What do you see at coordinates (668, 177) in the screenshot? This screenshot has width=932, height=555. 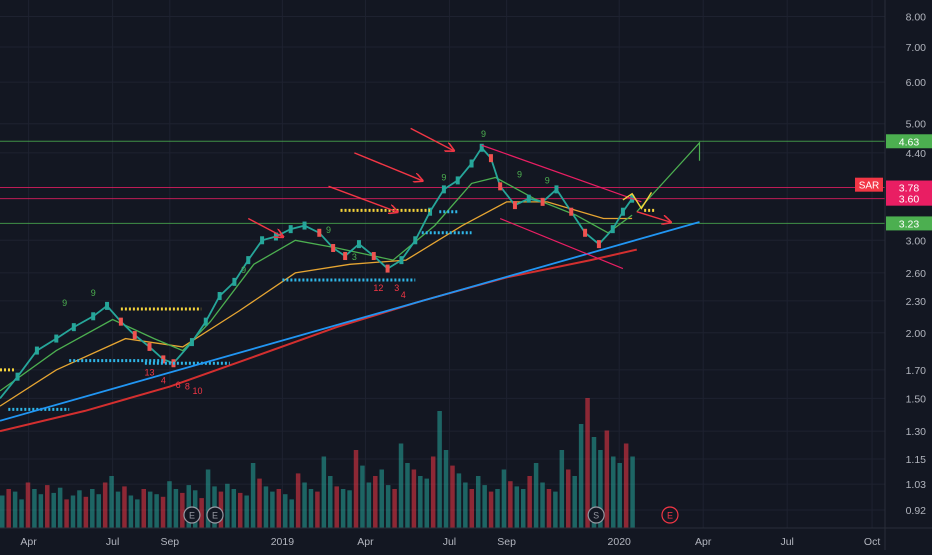 I see `projection-path` at bounding box center [668, 177].